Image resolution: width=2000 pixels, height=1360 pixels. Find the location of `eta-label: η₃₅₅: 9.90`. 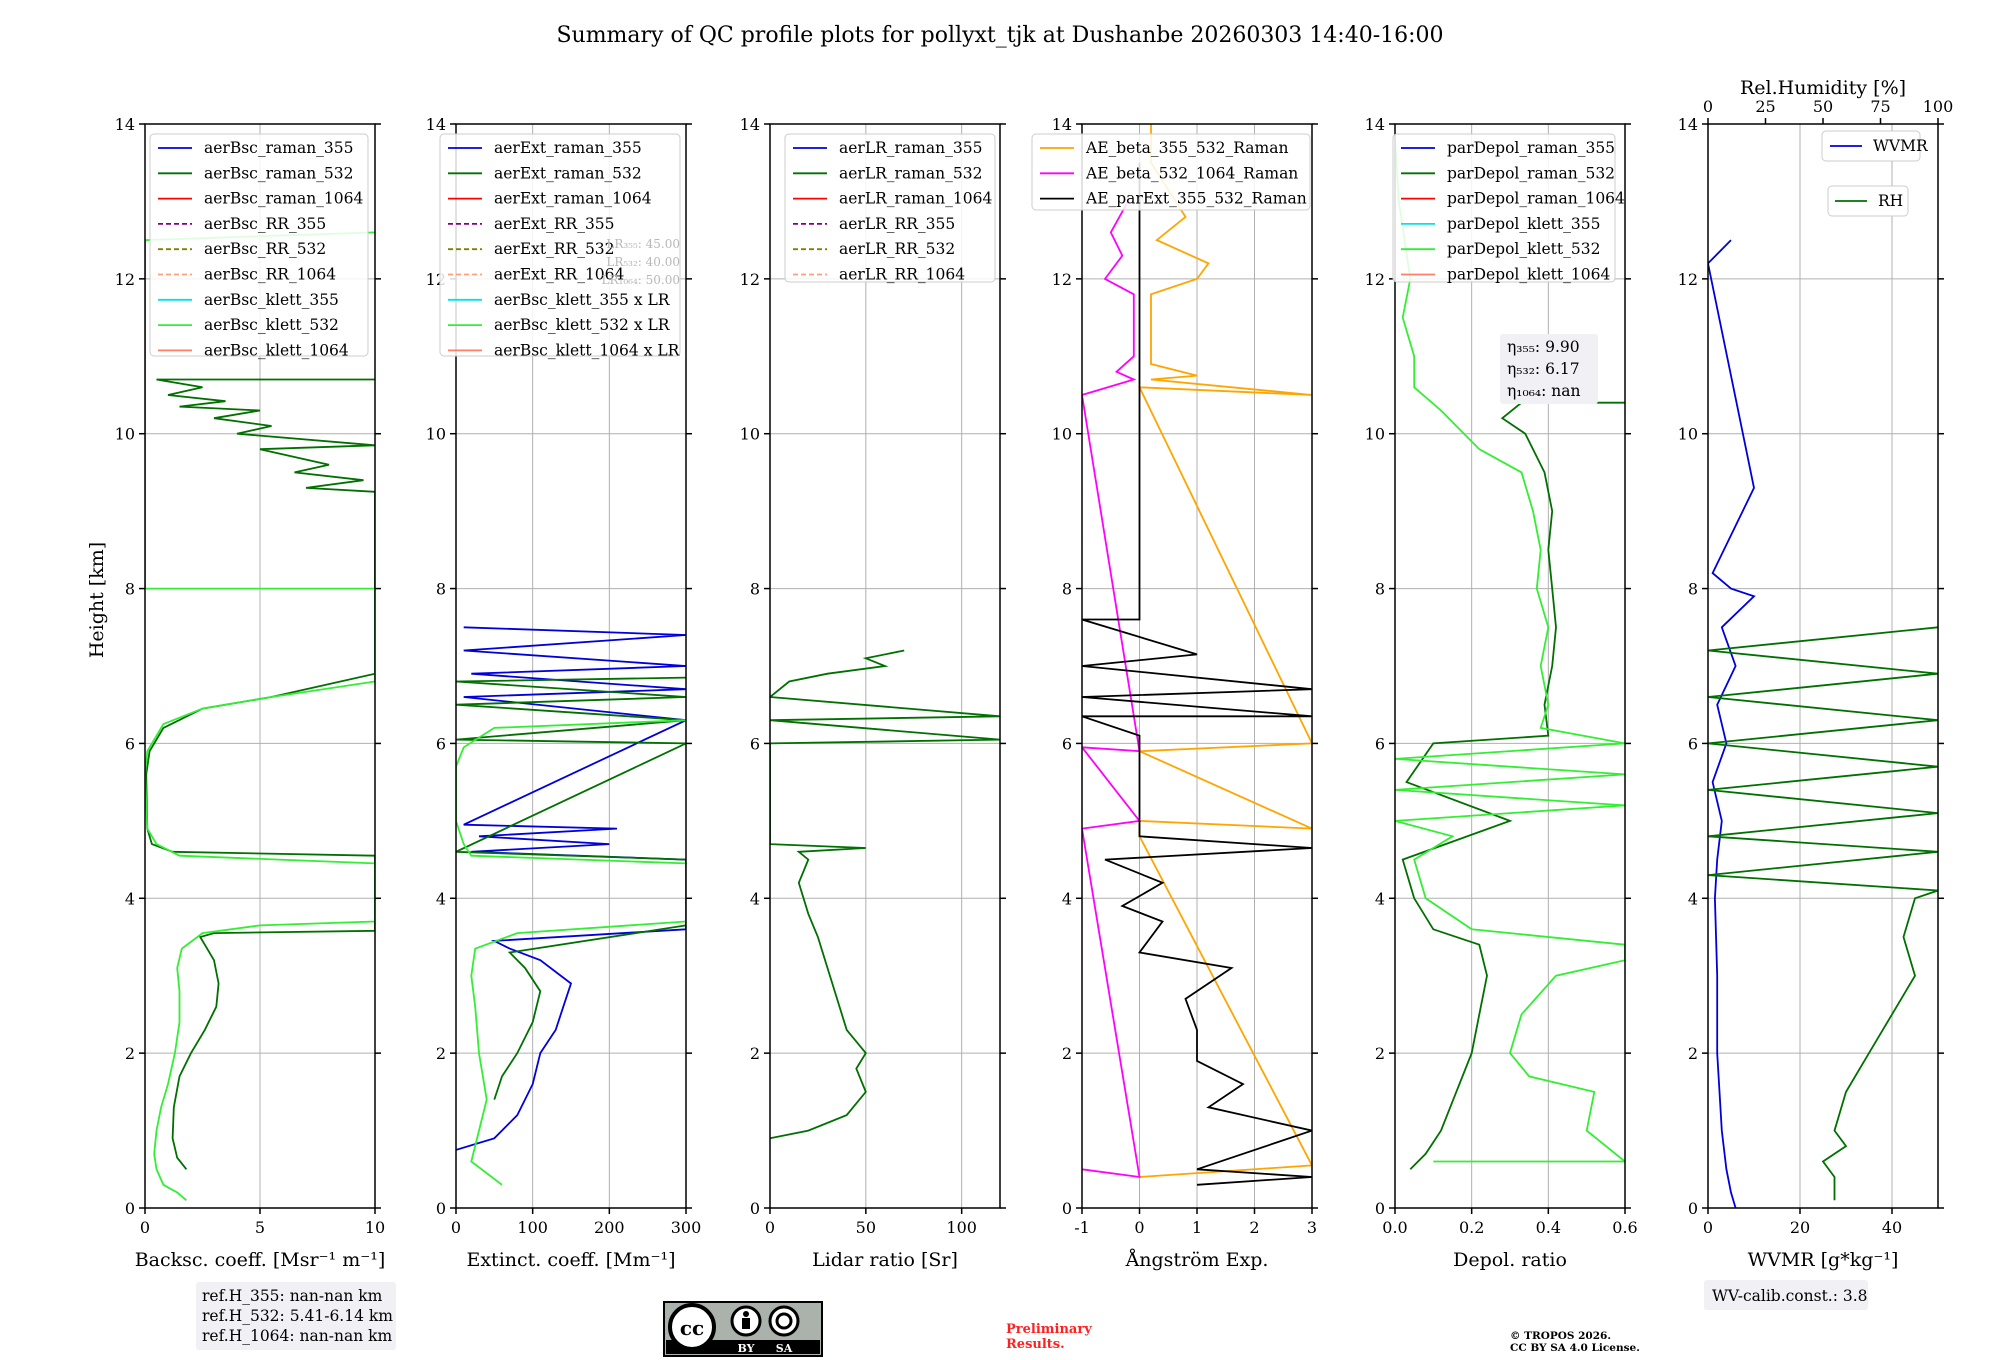

eta-label: η₃₅₅: 9.90 is located at coordinates (1543, 347).